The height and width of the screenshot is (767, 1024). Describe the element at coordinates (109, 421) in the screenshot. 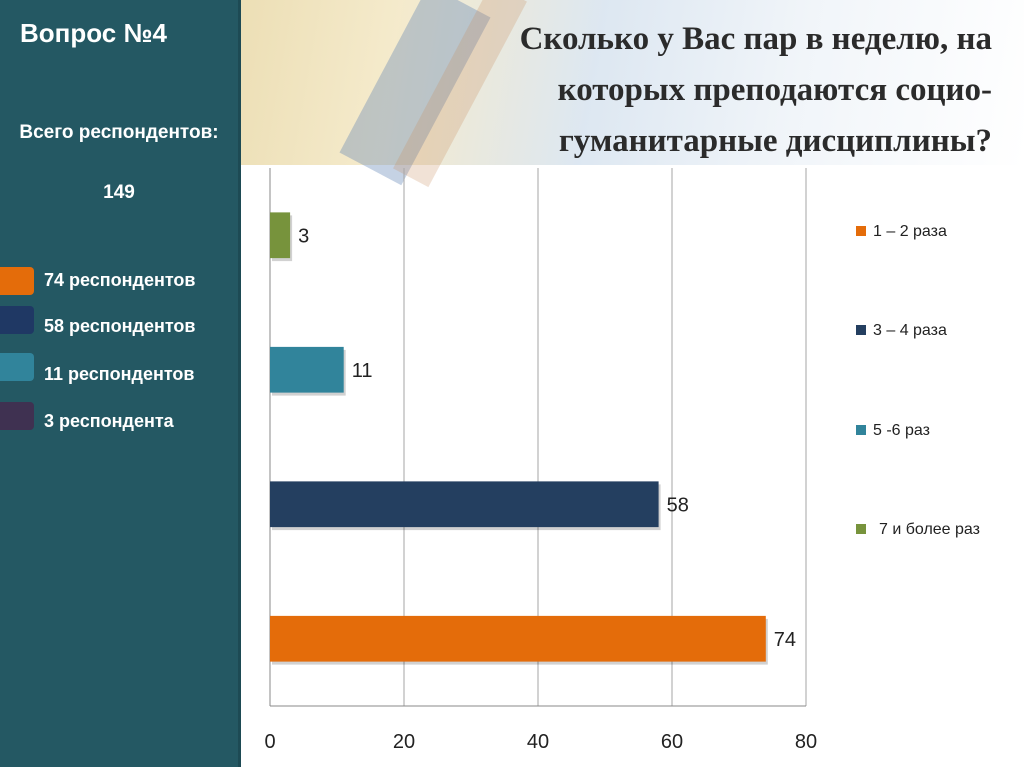

I see `sidebar-legend-text: 3 респондента` at that location.